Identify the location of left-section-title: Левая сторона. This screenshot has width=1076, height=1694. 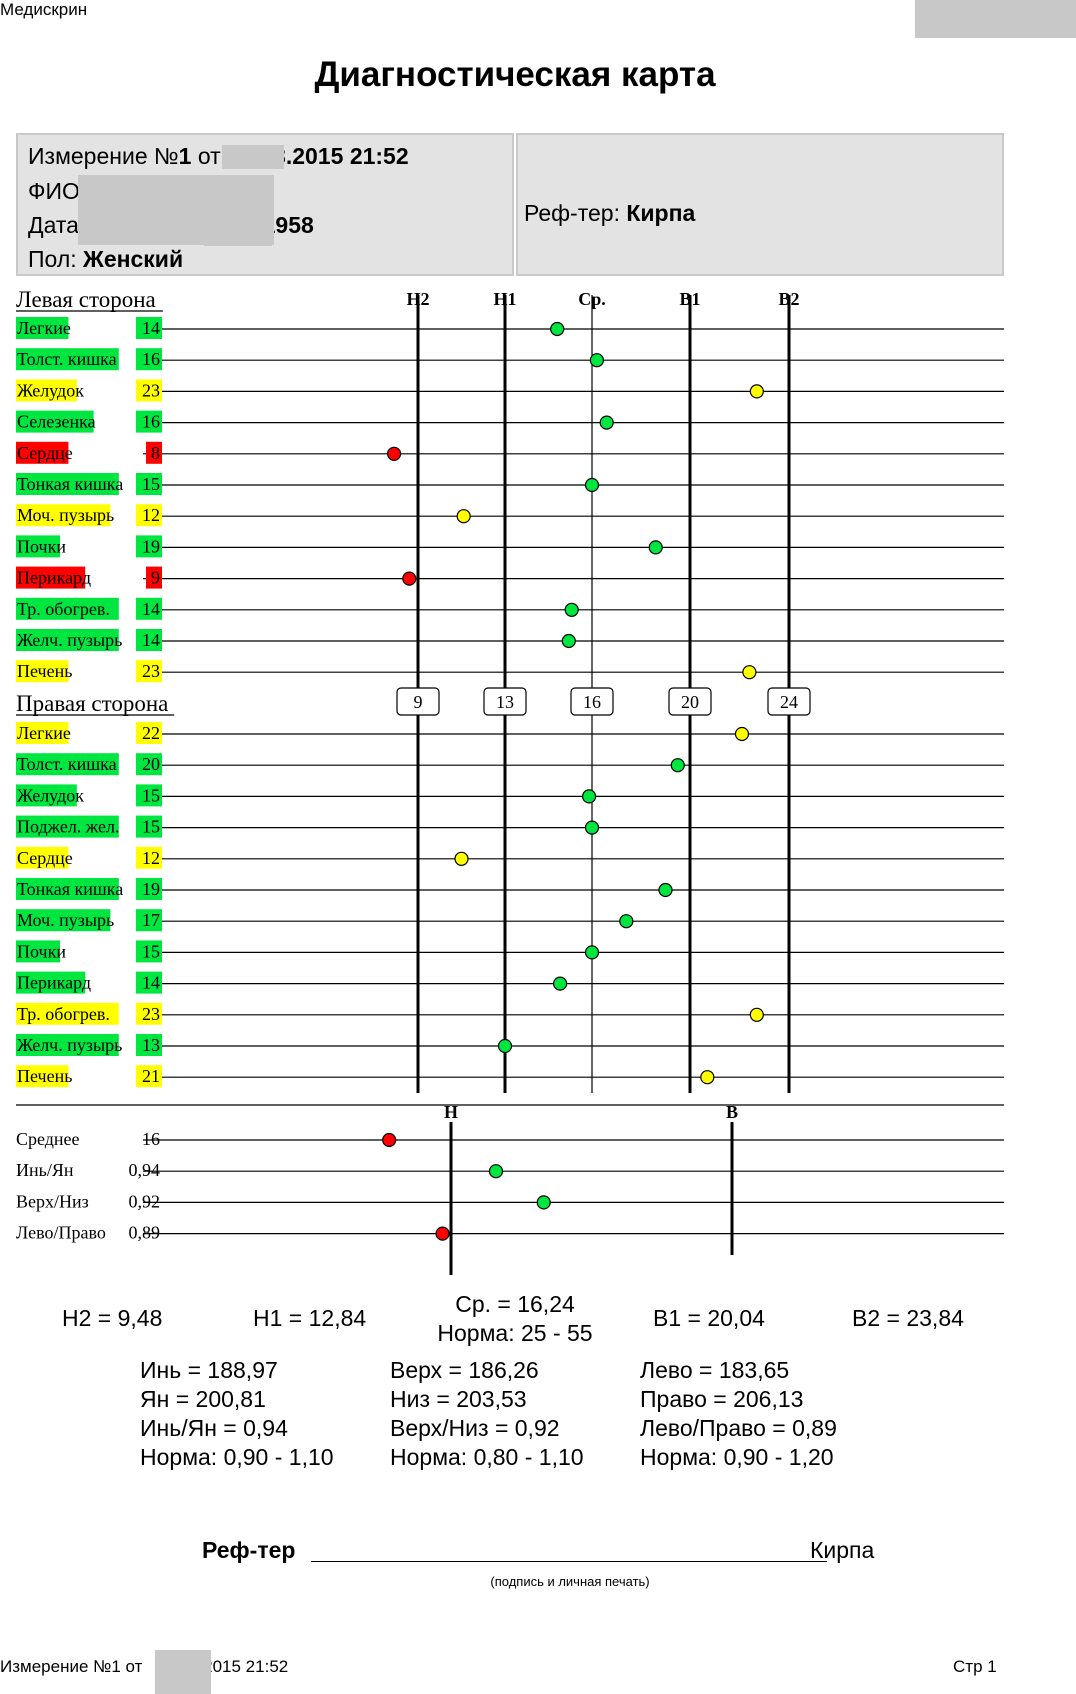
(86, 299).